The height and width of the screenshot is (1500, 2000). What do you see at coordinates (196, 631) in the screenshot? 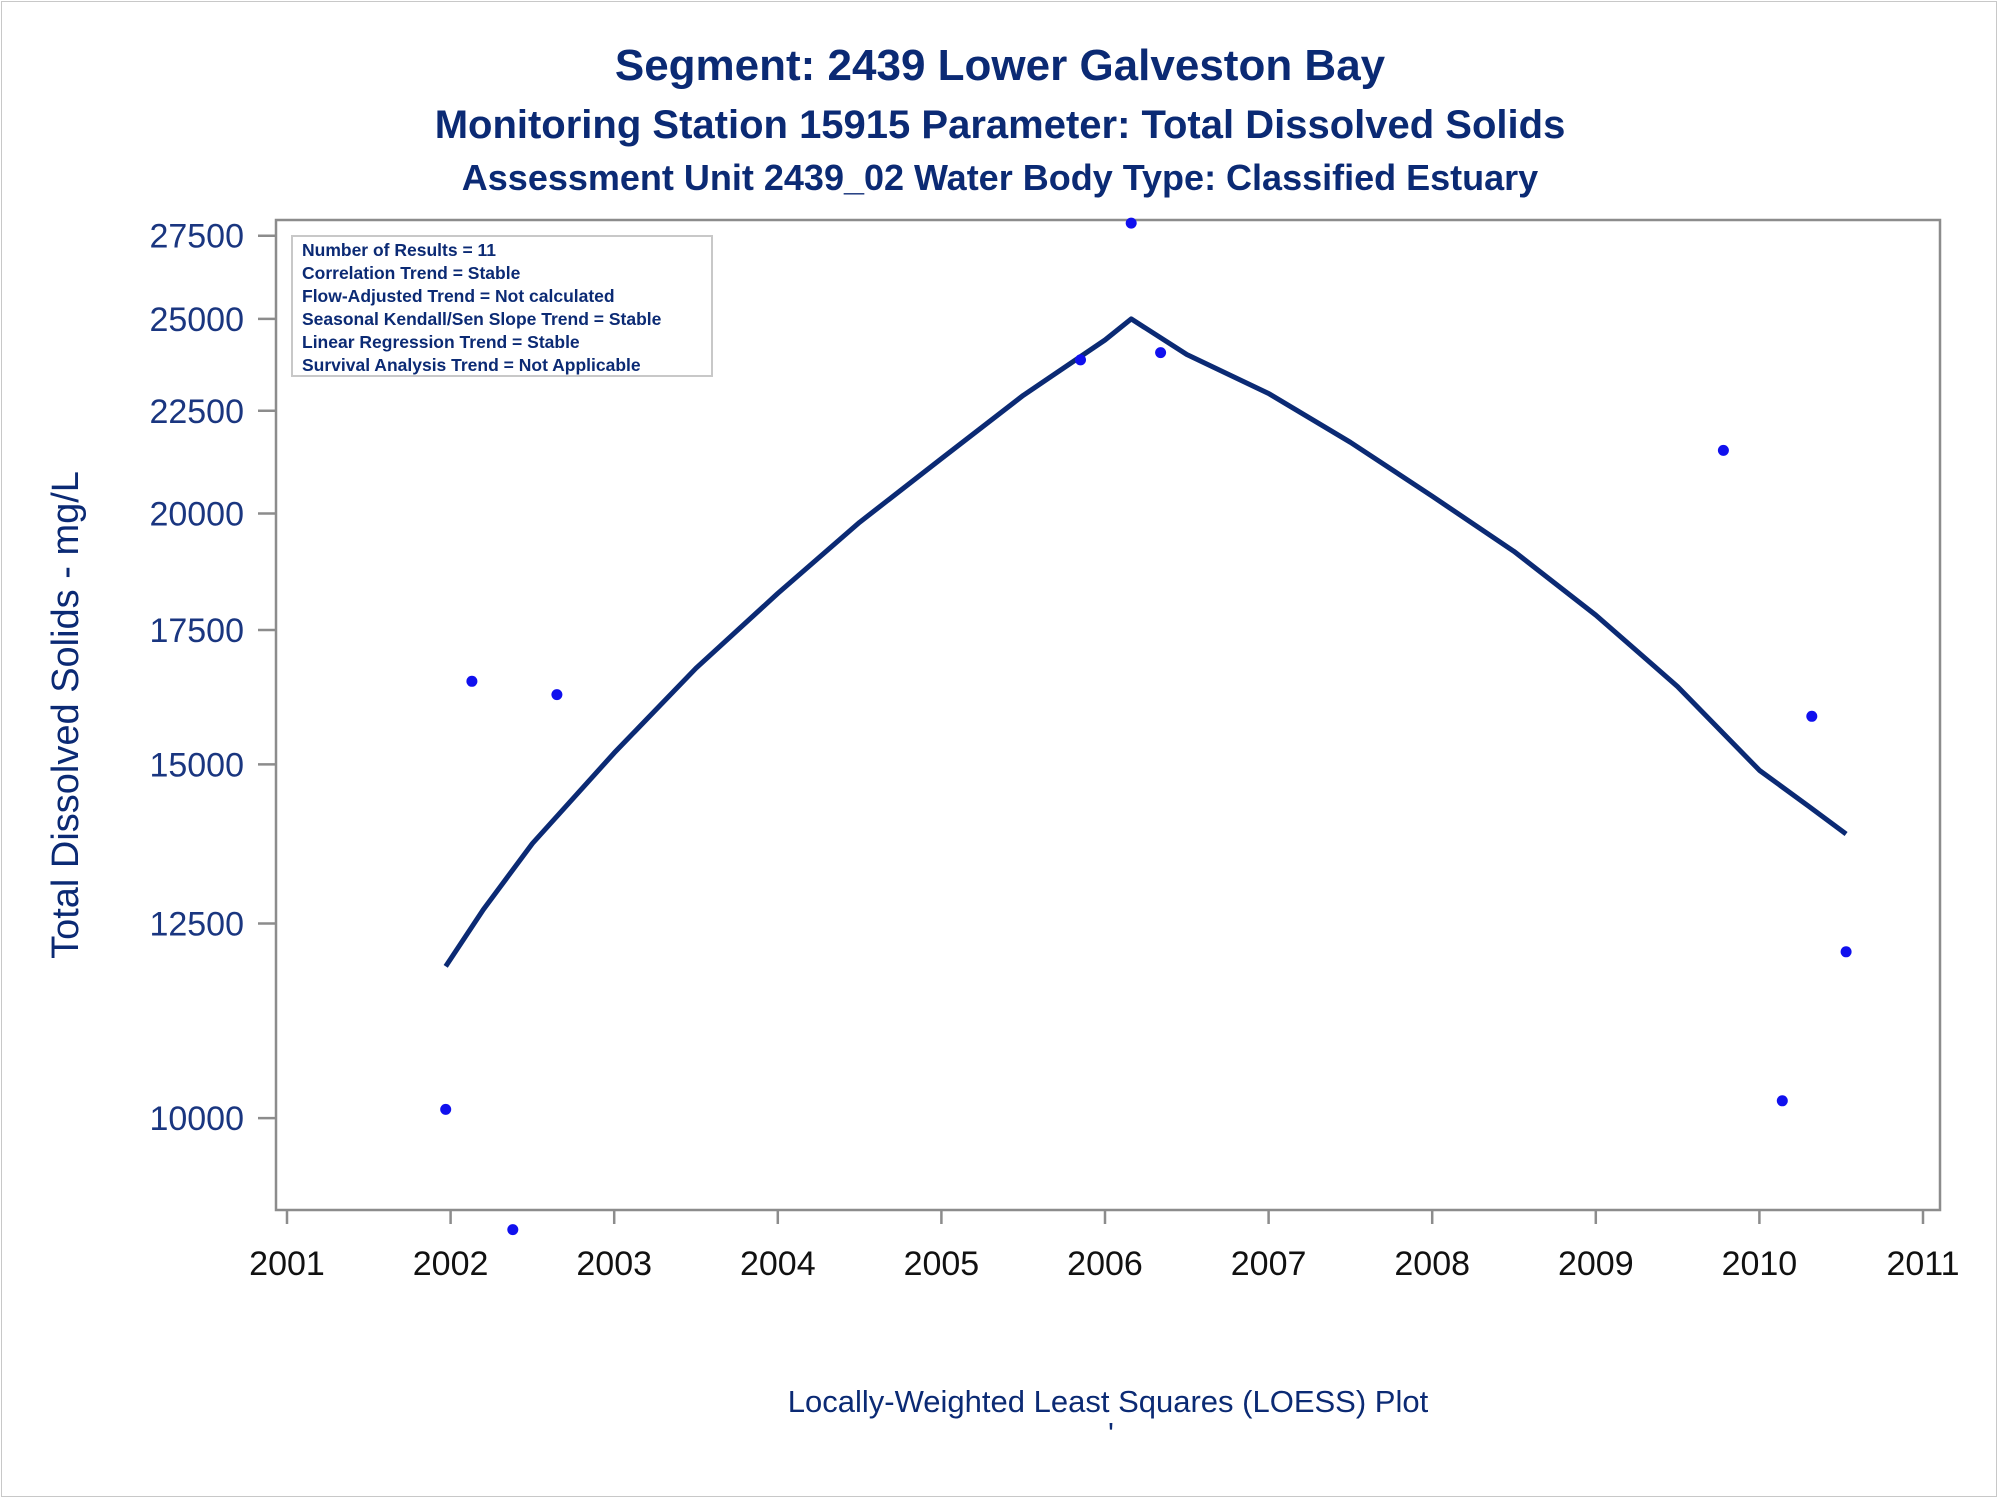
I see `y-tick-label: 17500` at bounding box center [196, 631].